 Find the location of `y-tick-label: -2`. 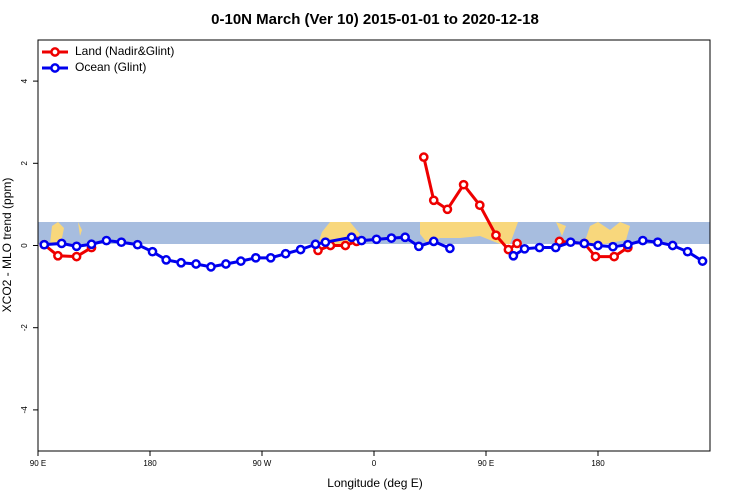

y-tick-label: -2 is located at coordinates (24, 328).